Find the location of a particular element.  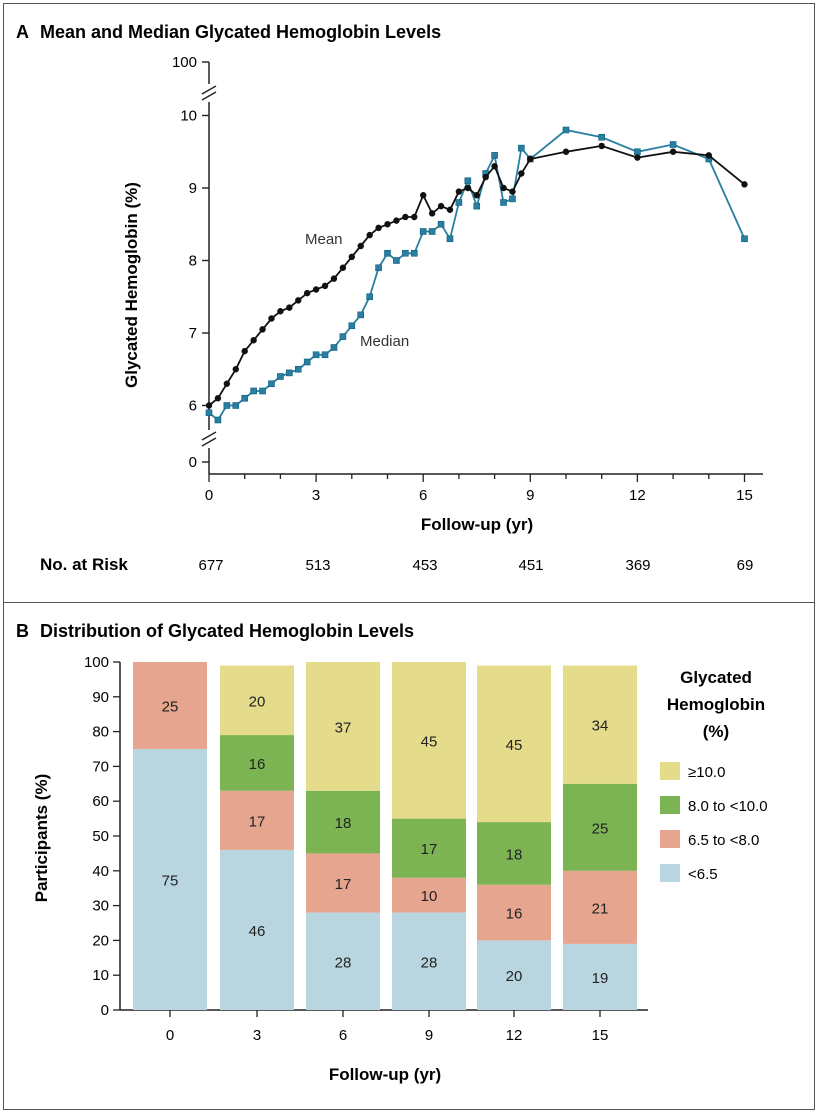

legend-label: <6.5 is located at coordinates (703, 874).